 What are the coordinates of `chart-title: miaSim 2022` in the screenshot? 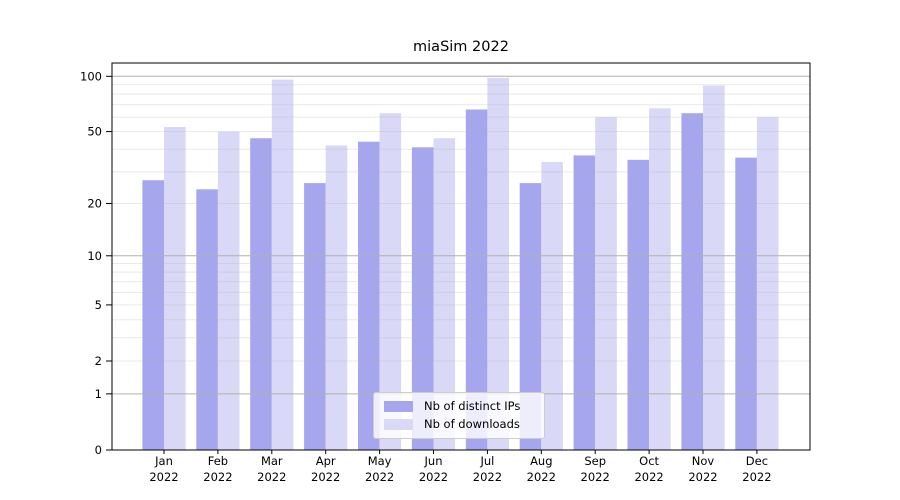 It's located at (461, 47).